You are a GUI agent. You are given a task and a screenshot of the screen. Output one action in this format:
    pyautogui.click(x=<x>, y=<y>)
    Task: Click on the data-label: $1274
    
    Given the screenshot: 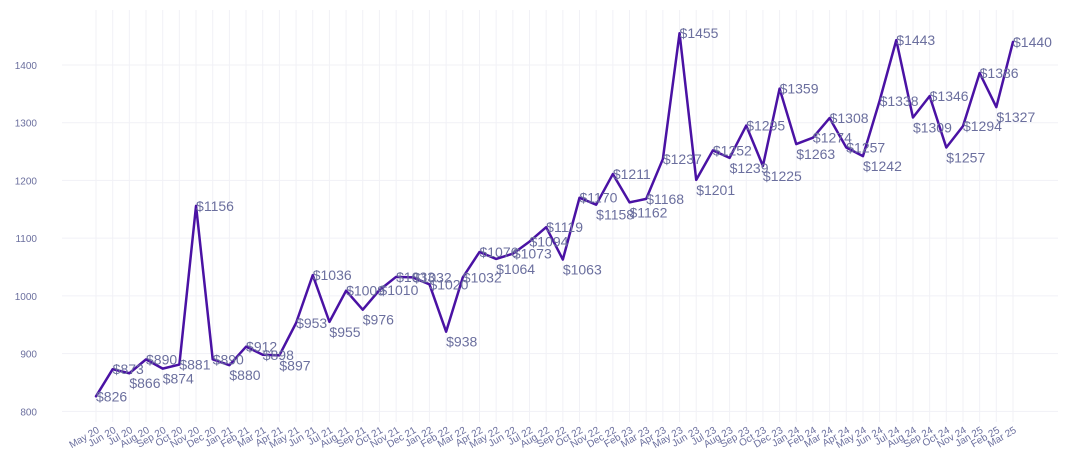 What is the action you would take?
    pyautogui.click(x=832, y=138)
    